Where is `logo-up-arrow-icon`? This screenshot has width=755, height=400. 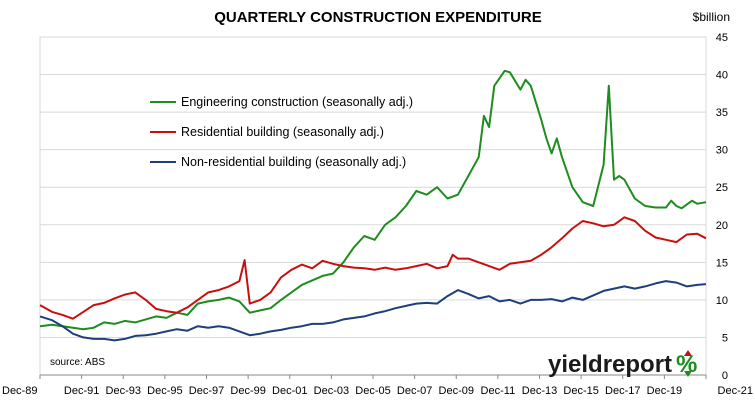
logo-up-arrow-icon is located at coordinates (688, 353).